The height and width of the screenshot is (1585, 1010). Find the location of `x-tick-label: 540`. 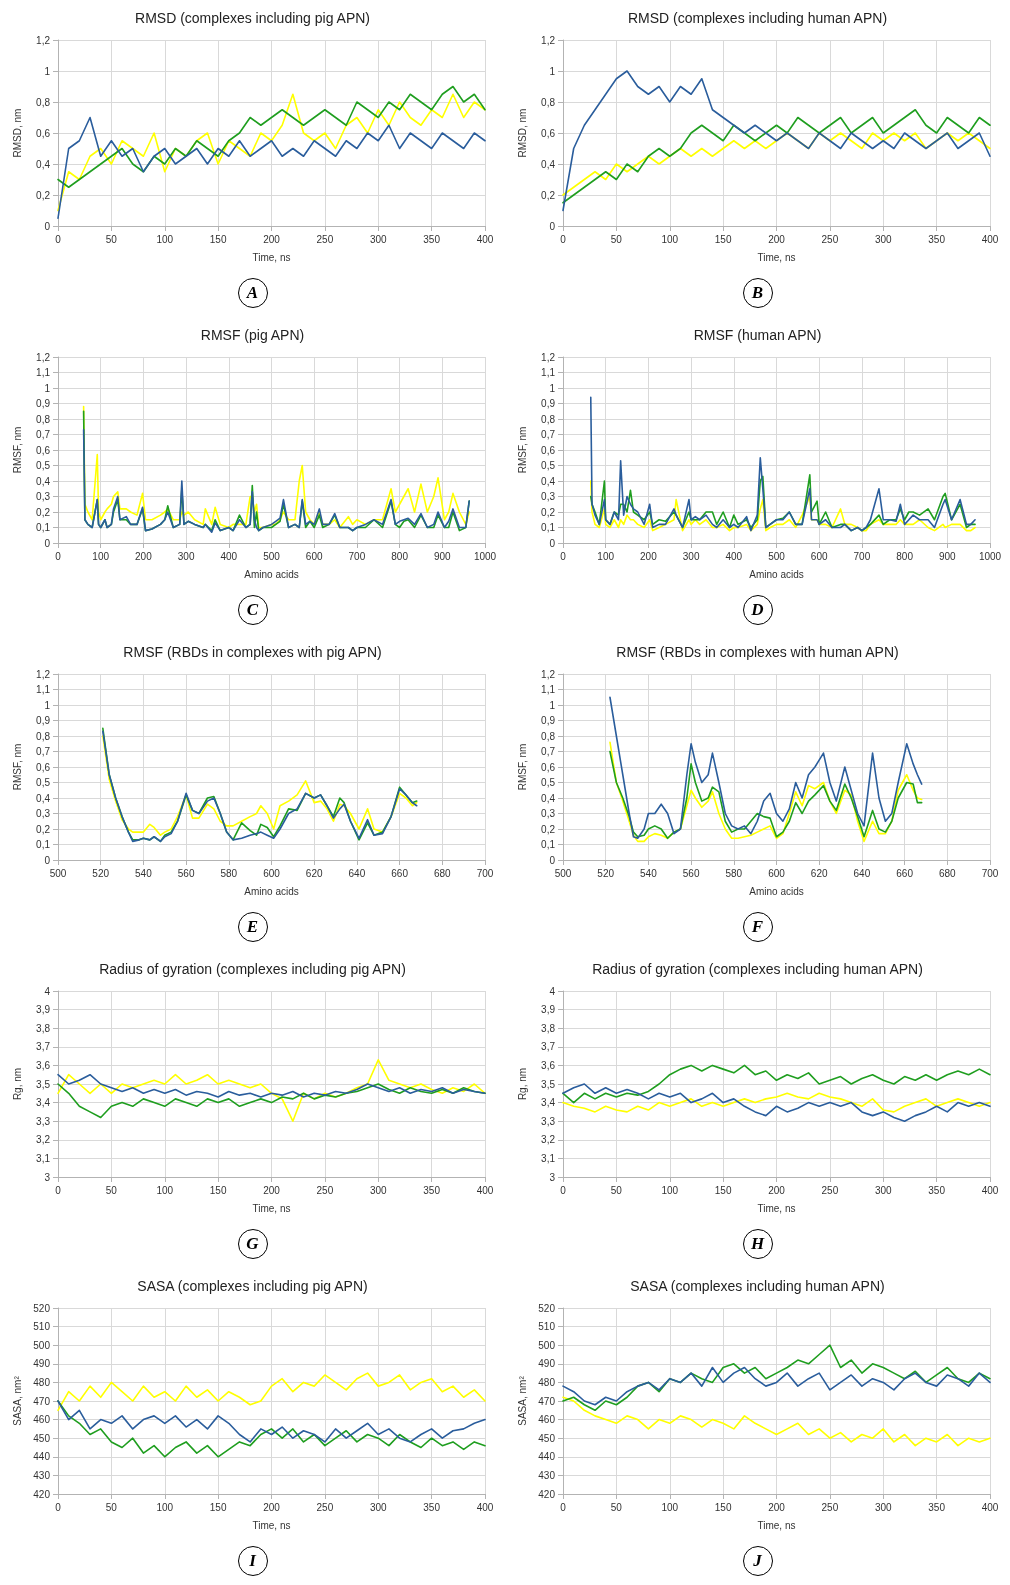

x-tick-label: 540 is located at coordinates (144, 873).